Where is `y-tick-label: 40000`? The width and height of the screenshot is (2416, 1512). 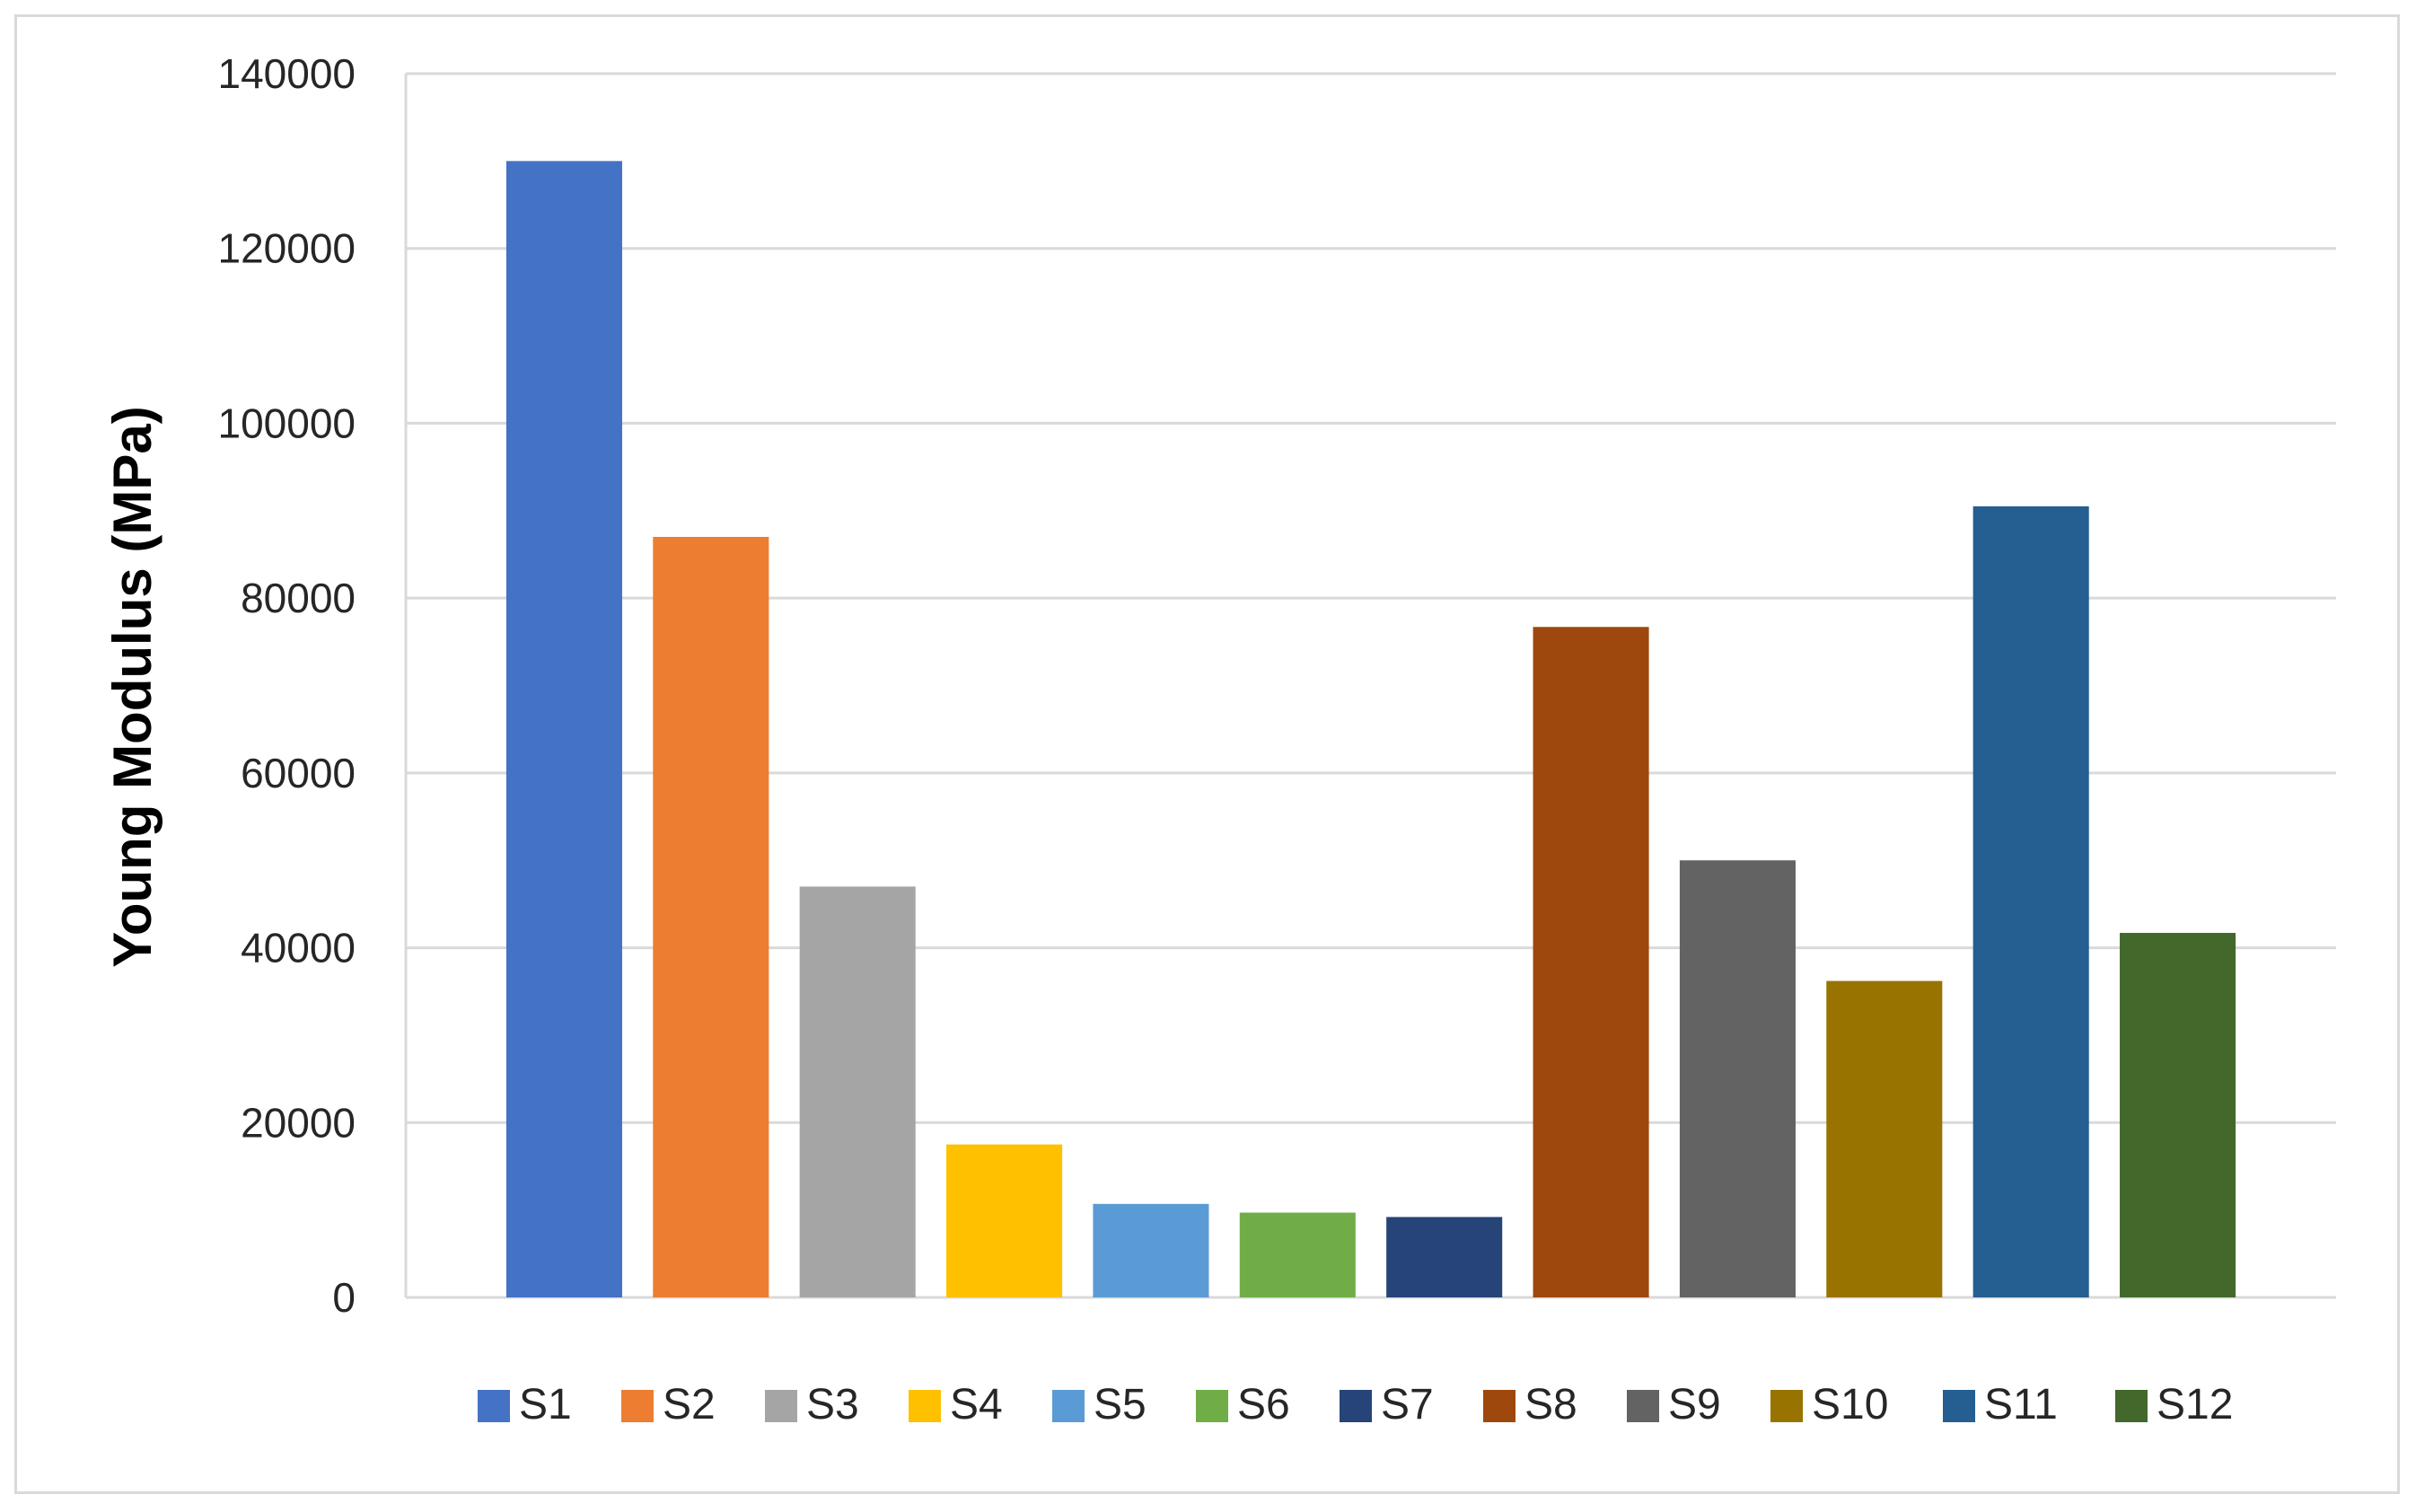
y-tick-label: 40000 is located at coordinates (298, 948).